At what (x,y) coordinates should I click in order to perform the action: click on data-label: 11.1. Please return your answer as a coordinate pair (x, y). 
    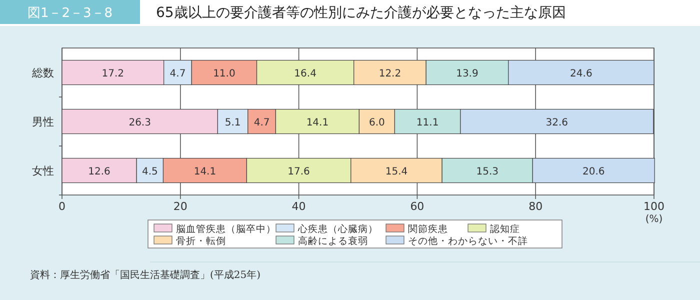
    Looking at the image, I should click on (427, 123).